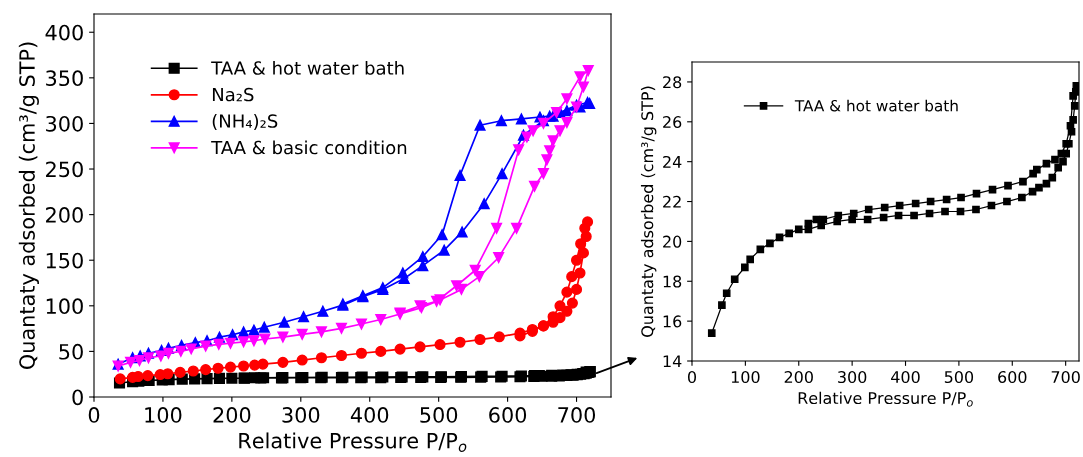  What do you see at coordinates (64, 215) in the screenshot?
I see `y-tick-label: 200` at bounding box center [64, 215].